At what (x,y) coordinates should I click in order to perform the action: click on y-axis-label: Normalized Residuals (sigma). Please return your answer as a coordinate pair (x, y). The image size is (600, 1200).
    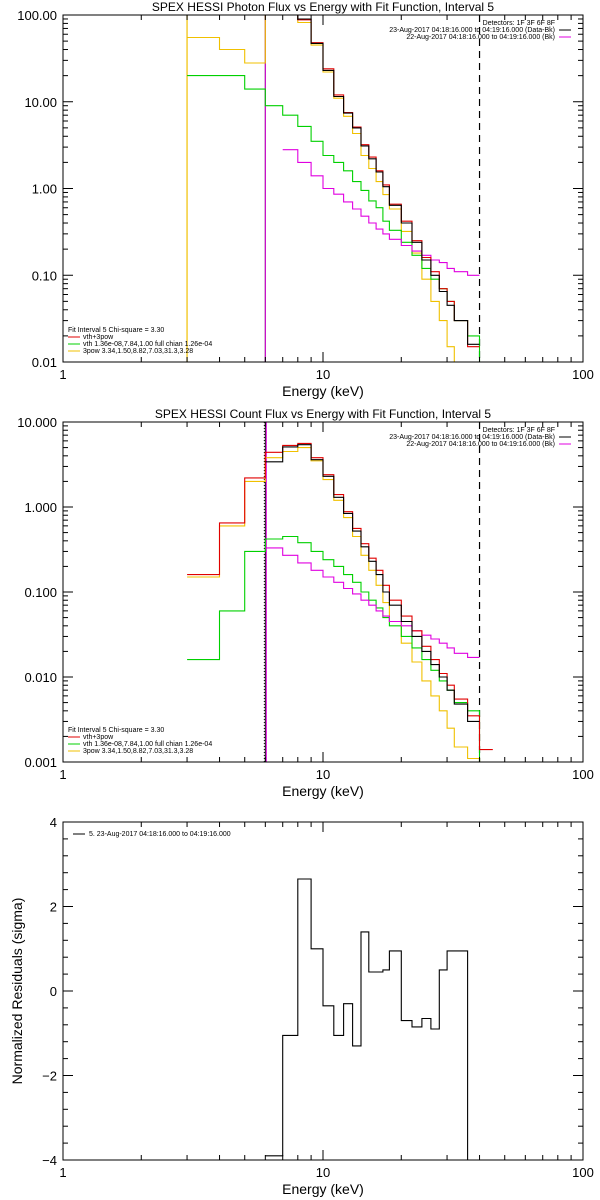
    Looking at the image, I should click on (17, 991).